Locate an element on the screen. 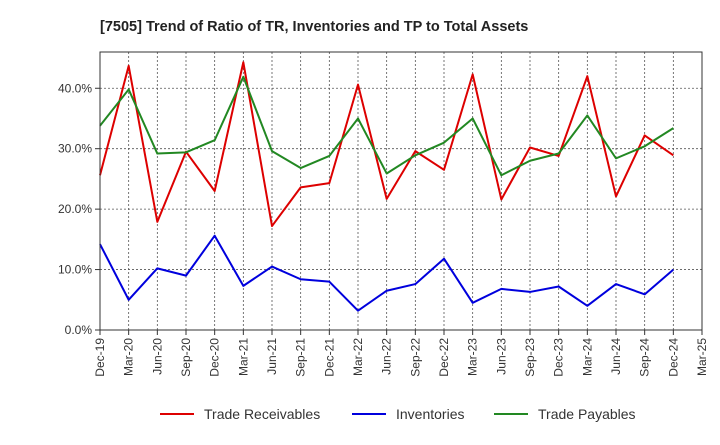 The height and width of the screenshot is (445, 720). series-line-inventories is located at coordinates (386, 273).